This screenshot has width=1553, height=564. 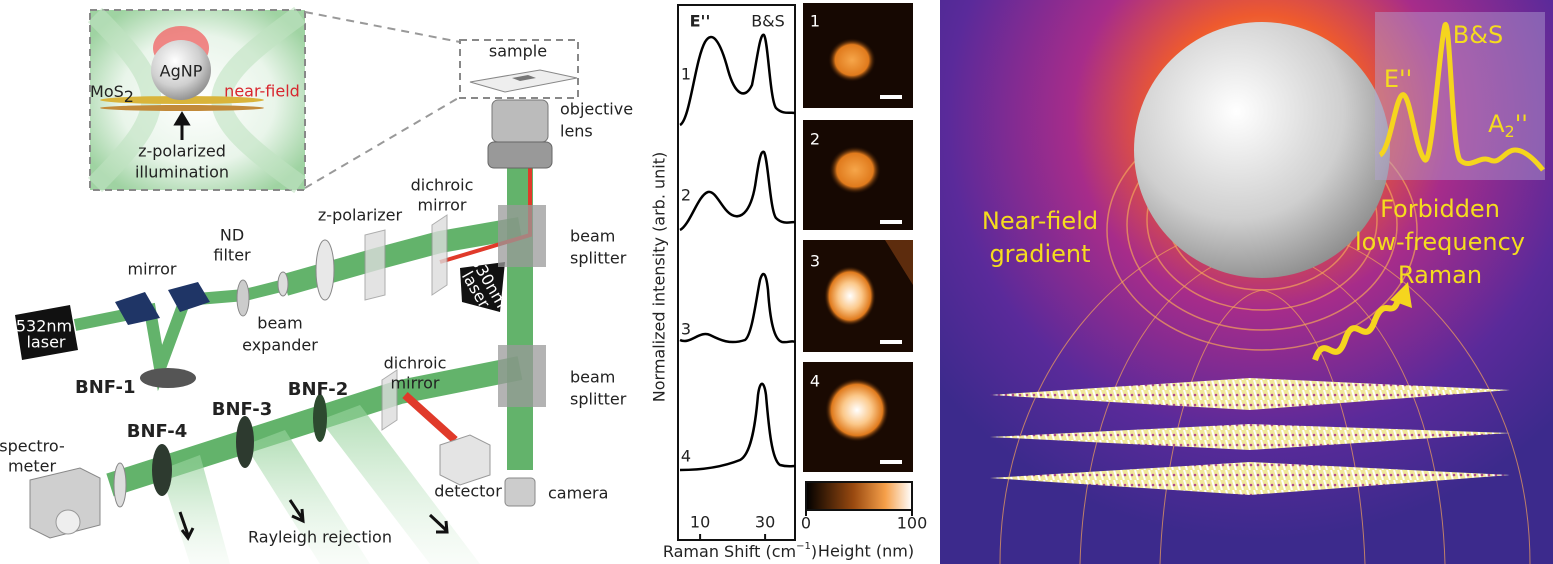 What do you see at coordinates (107, 91) in the screenshot?
I see `label: MoS` at bounding box center [107, 91].